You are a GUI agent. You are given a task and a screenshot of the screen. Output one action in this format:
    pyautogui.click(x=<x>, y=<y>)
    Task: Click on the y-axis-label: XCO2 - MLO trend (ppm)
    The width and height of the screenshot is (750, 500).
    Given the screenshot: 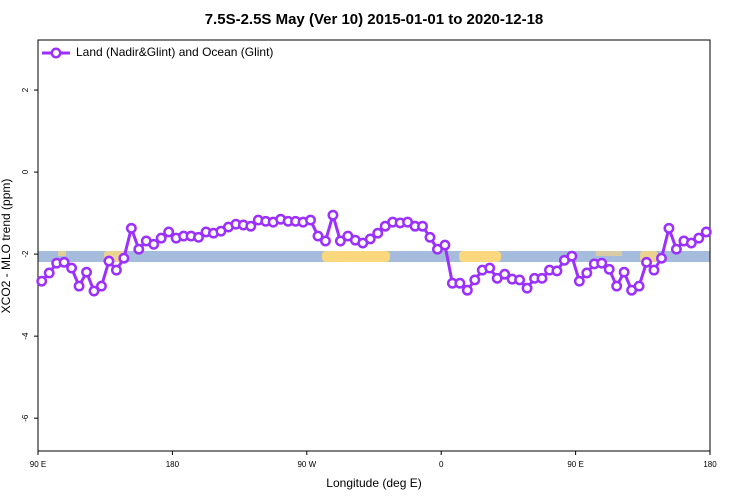 What is the action you would take?
    pyautogui.click(x=6, y=246)
    